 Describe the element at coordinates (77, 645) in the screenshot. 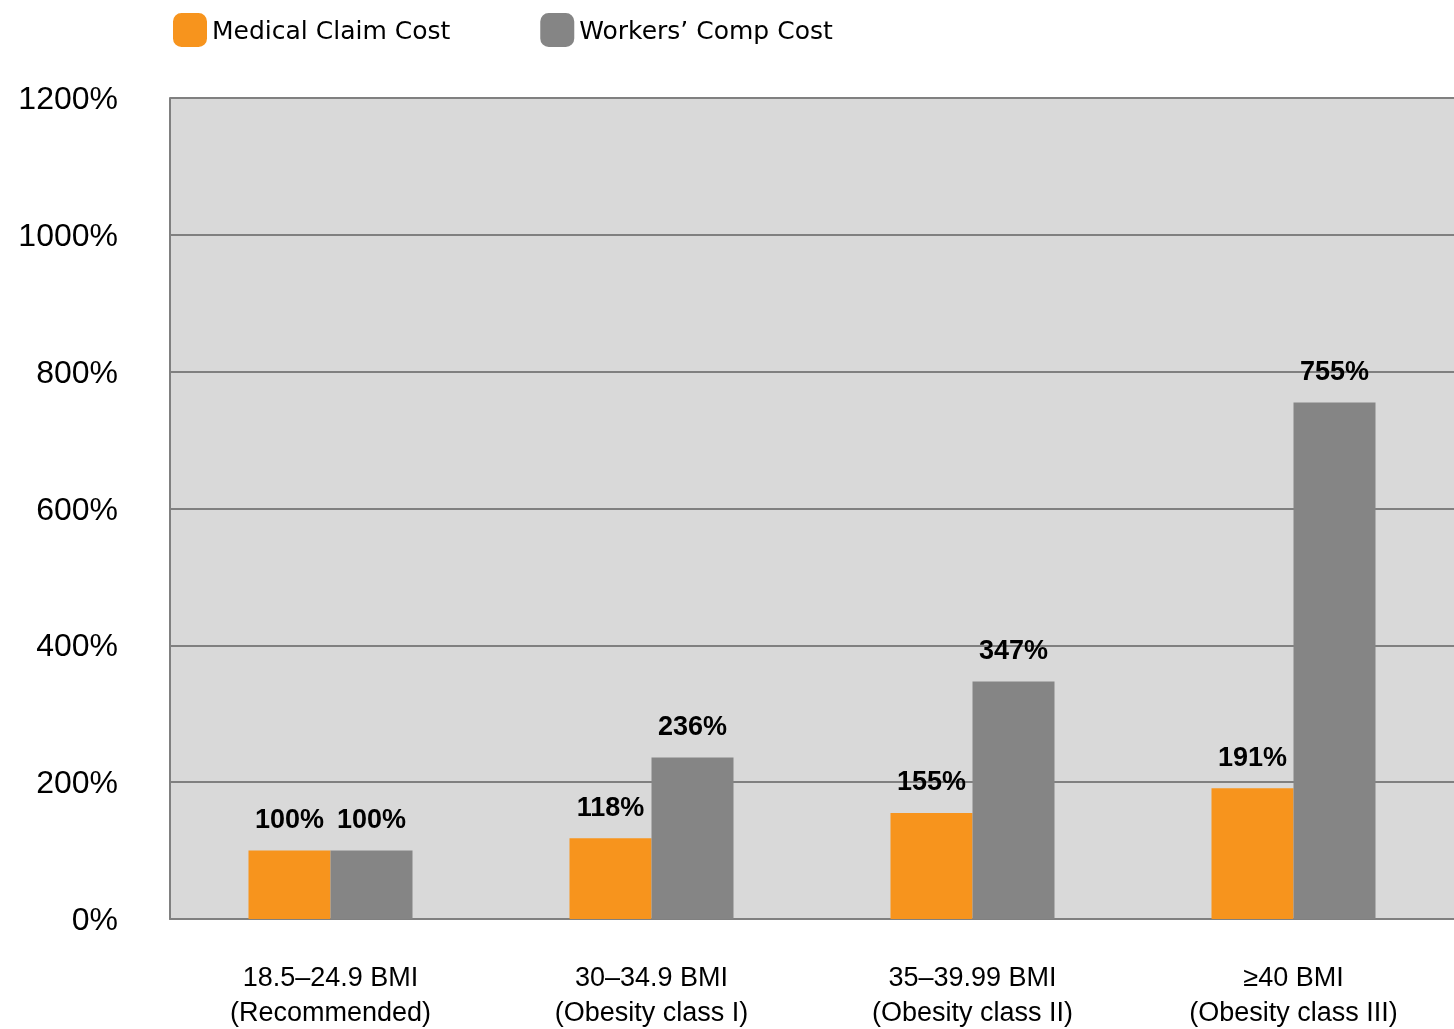

I see `y-tick-label: 400%` at that location.